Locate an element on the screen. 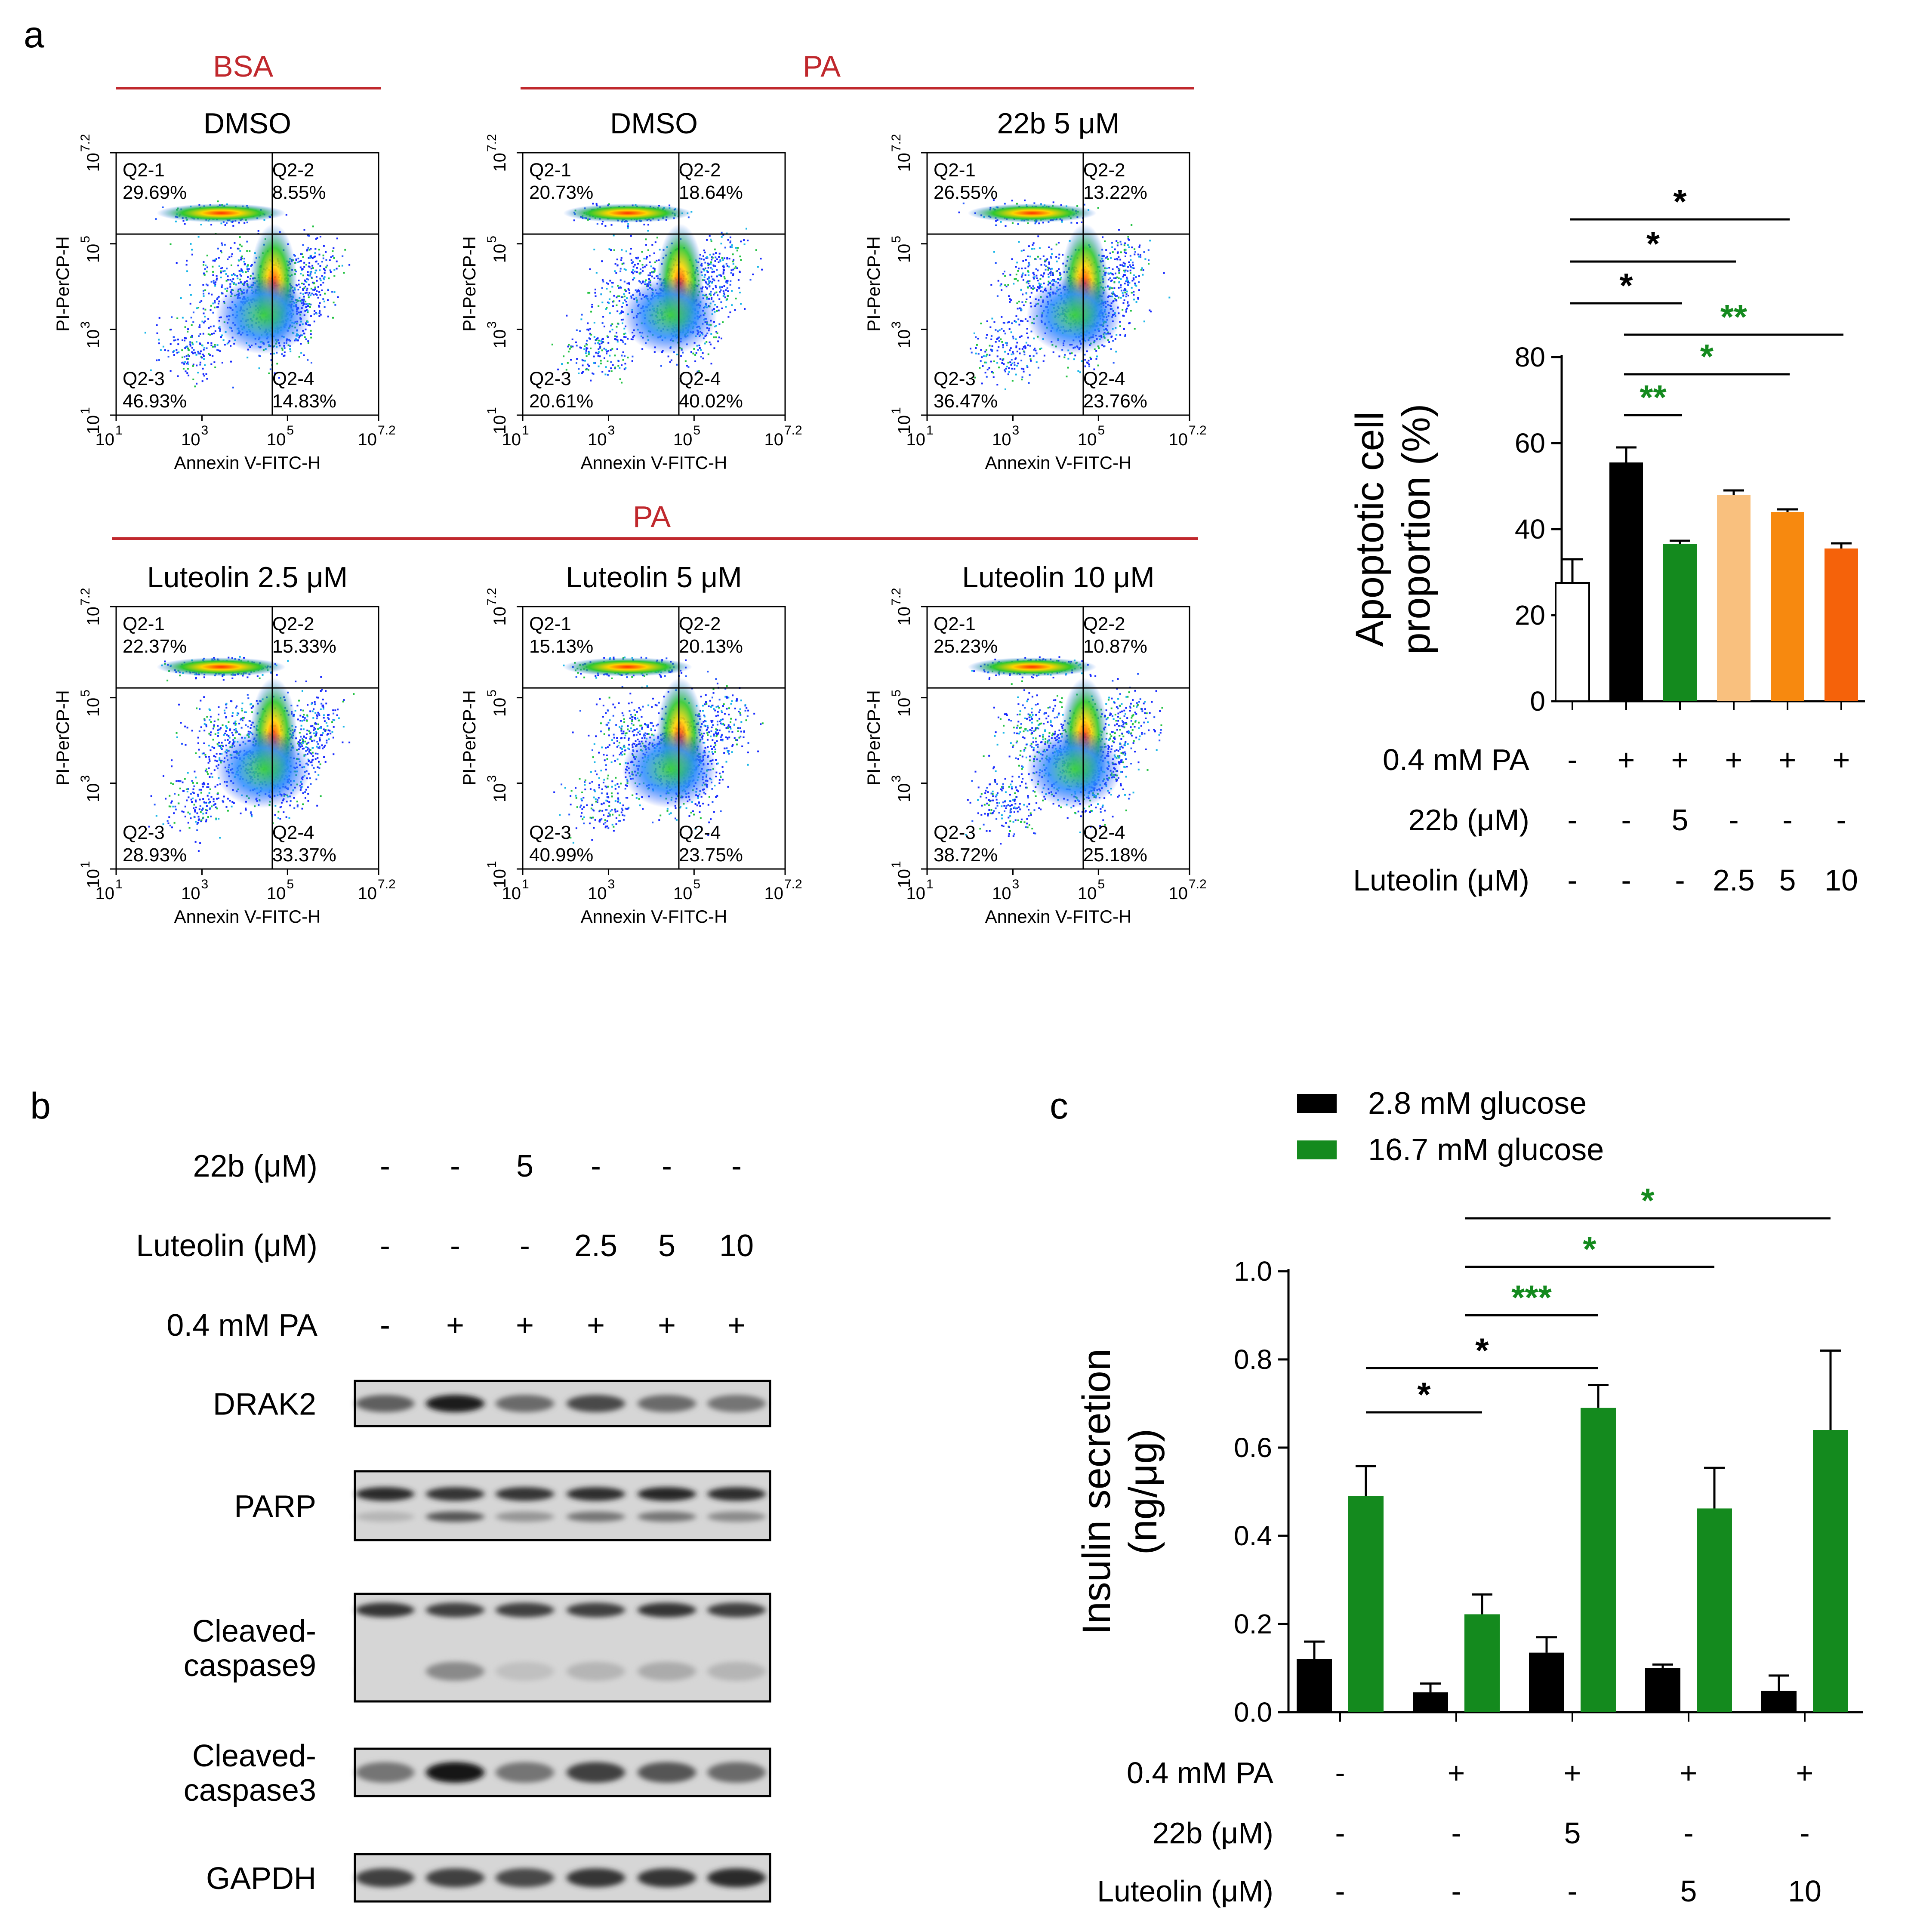 This screenshot has height=1932, width=1917. quadrant-percent: 33.37% is located at coordinates (304, 855).